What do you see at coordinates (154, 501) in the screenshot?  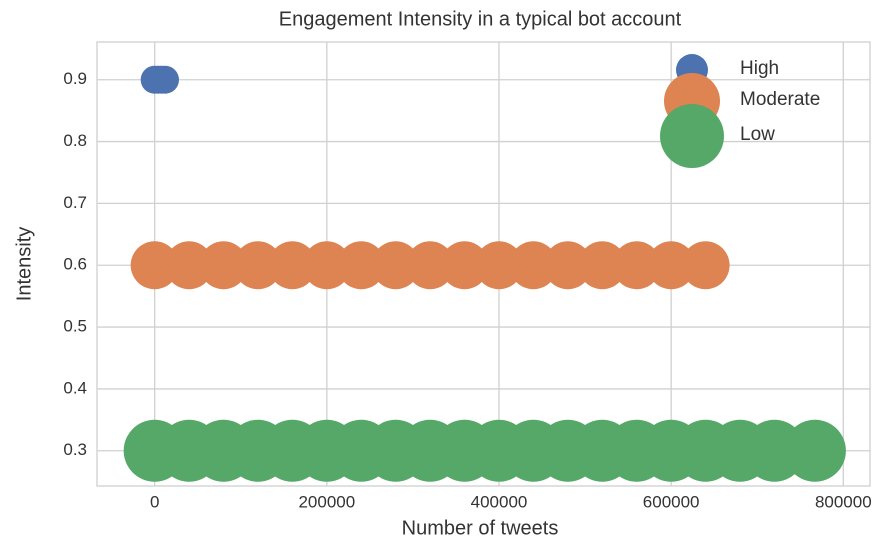 I see `x-tick-label: 0` at bounding box center [154, 501].